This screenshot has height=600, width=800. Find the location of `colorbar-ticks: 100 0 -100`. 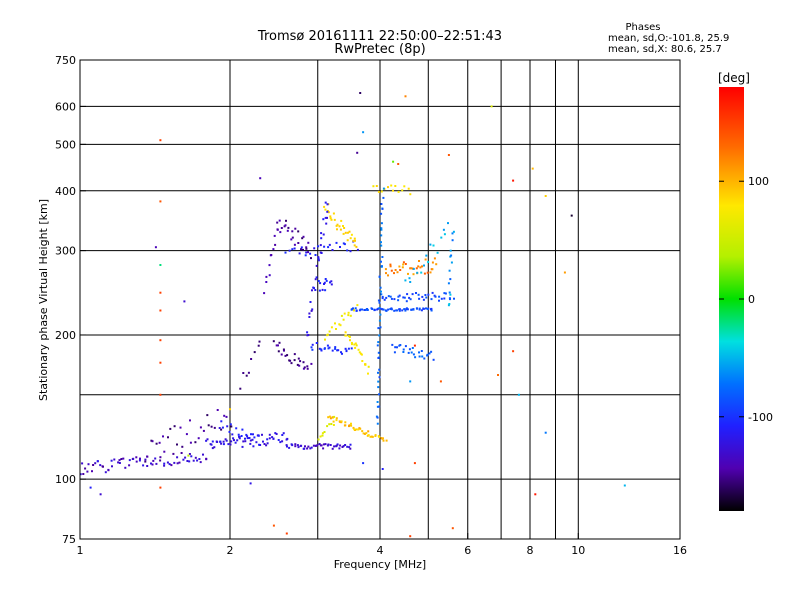

colorbar-ticks: 100 0 -100 is located at coordinates (746, 299).